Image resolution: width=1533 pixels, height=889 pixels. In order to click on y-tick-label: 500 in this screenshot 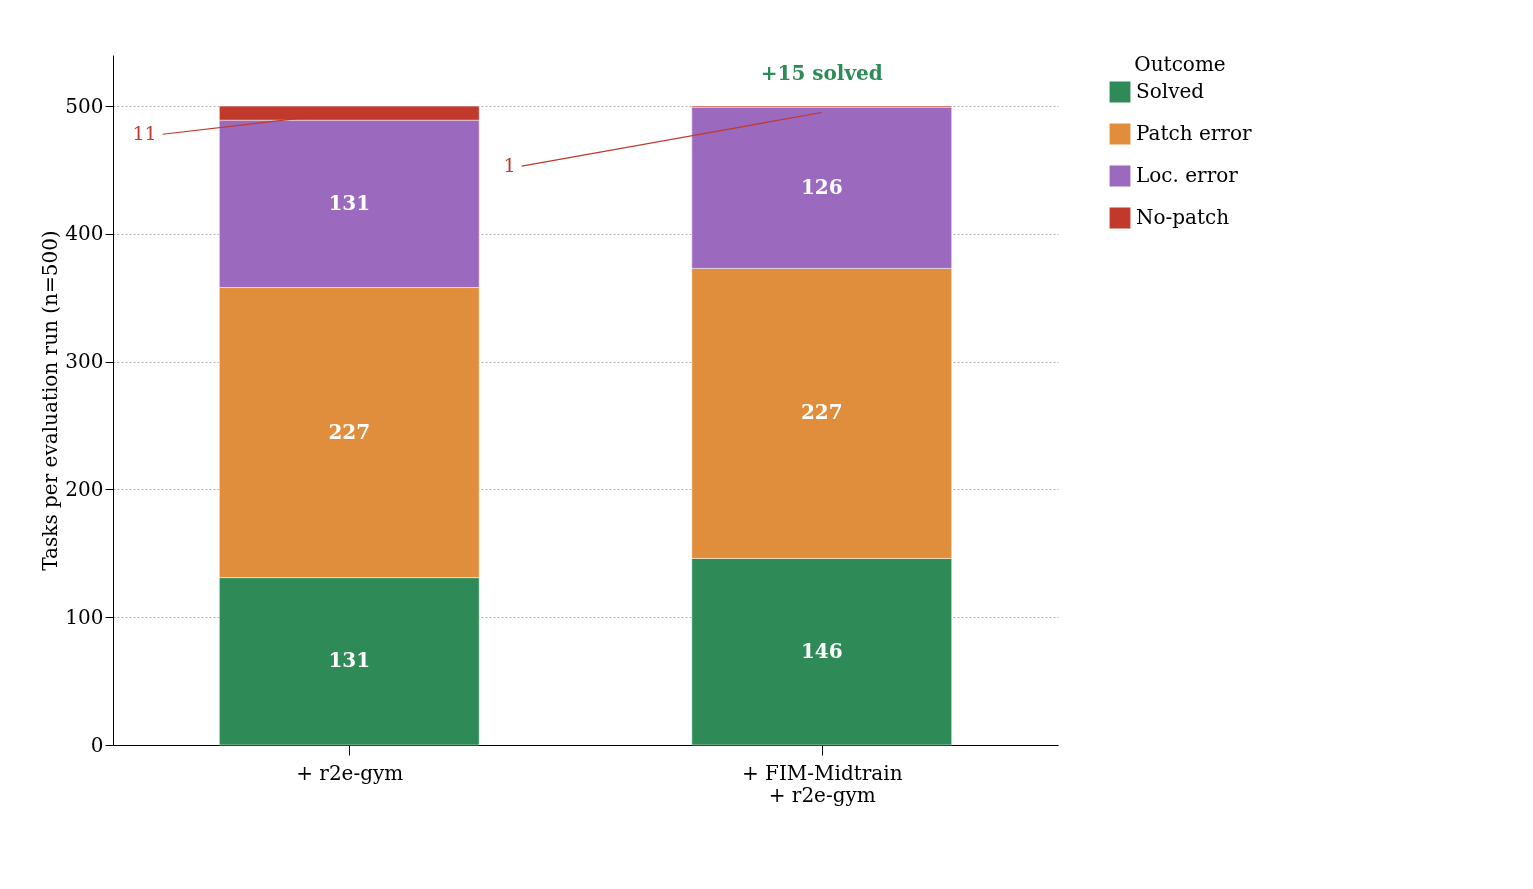, I will do `click(84, 105)`.